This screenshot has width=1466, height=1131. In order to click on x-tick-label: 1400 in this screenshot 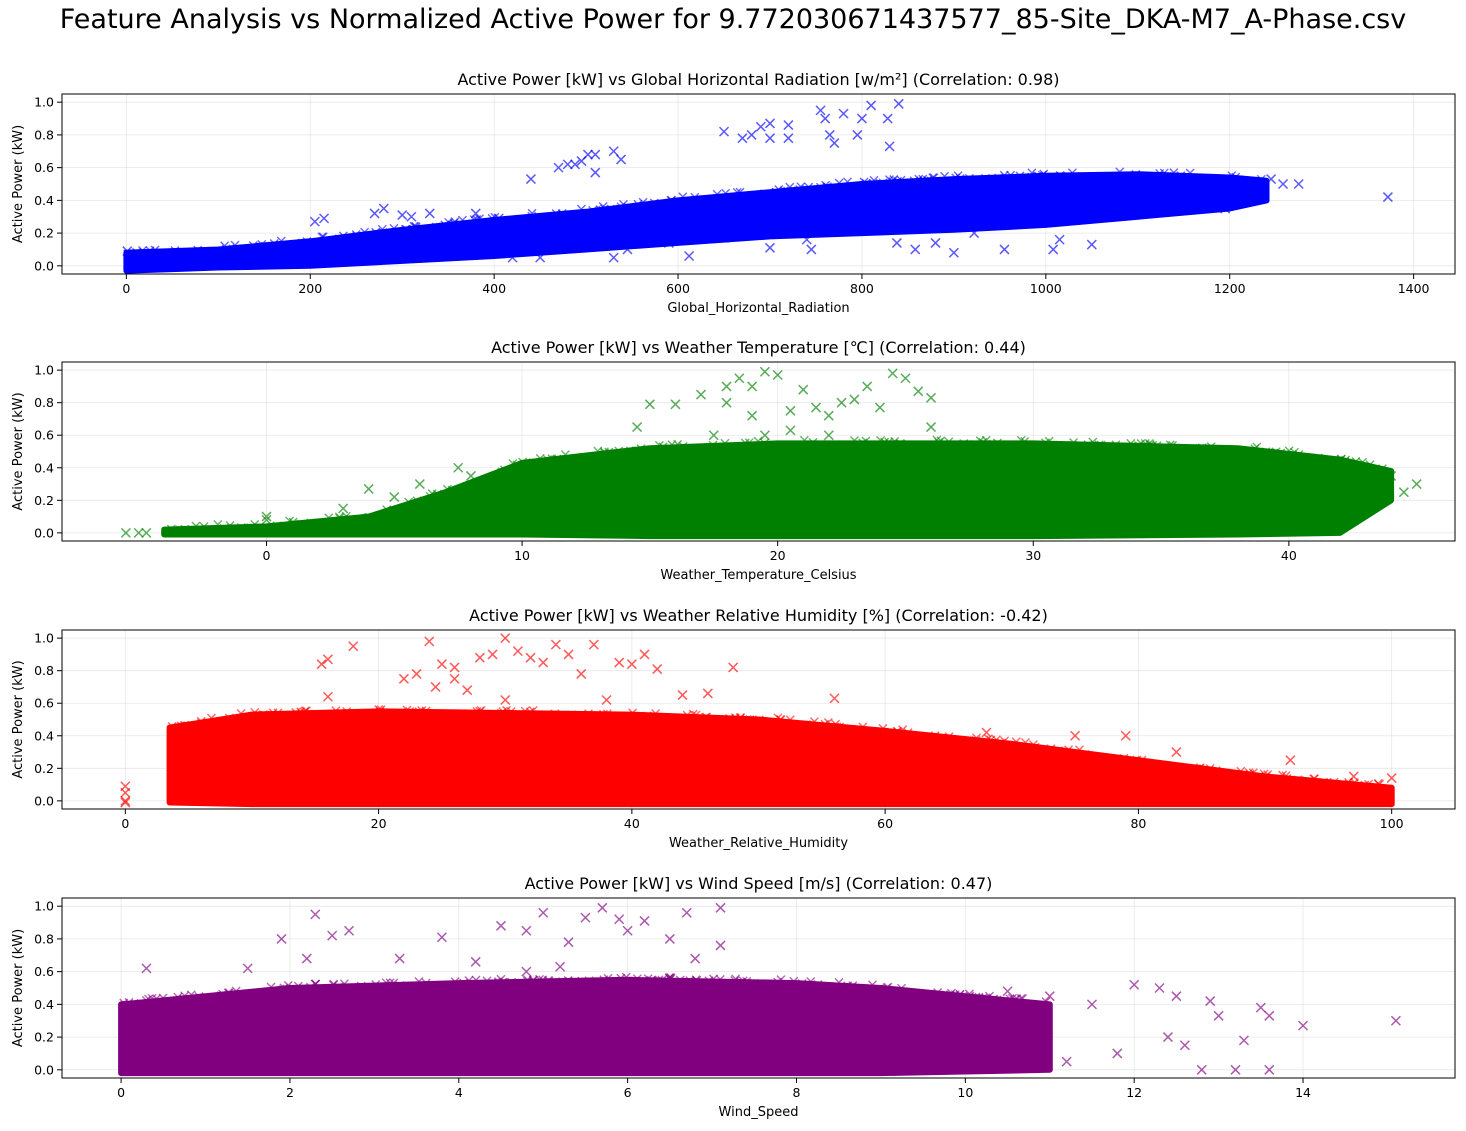, I will do `click(1414, 288)`.